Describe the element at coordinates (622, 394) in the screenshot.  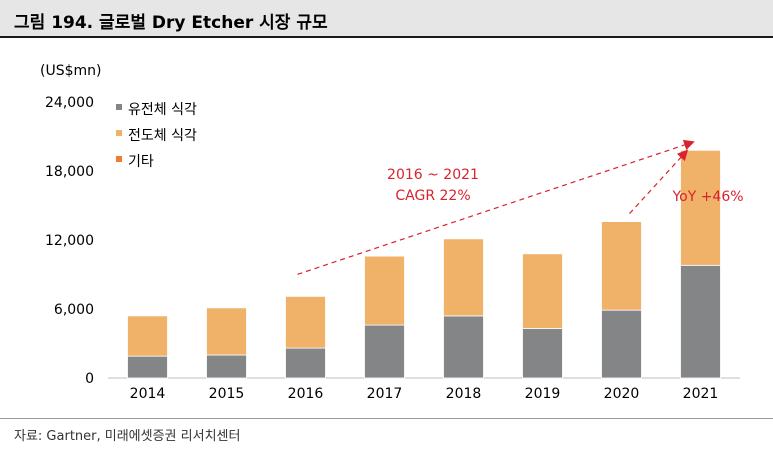
I see `x-tick-label: 2020` at that location.